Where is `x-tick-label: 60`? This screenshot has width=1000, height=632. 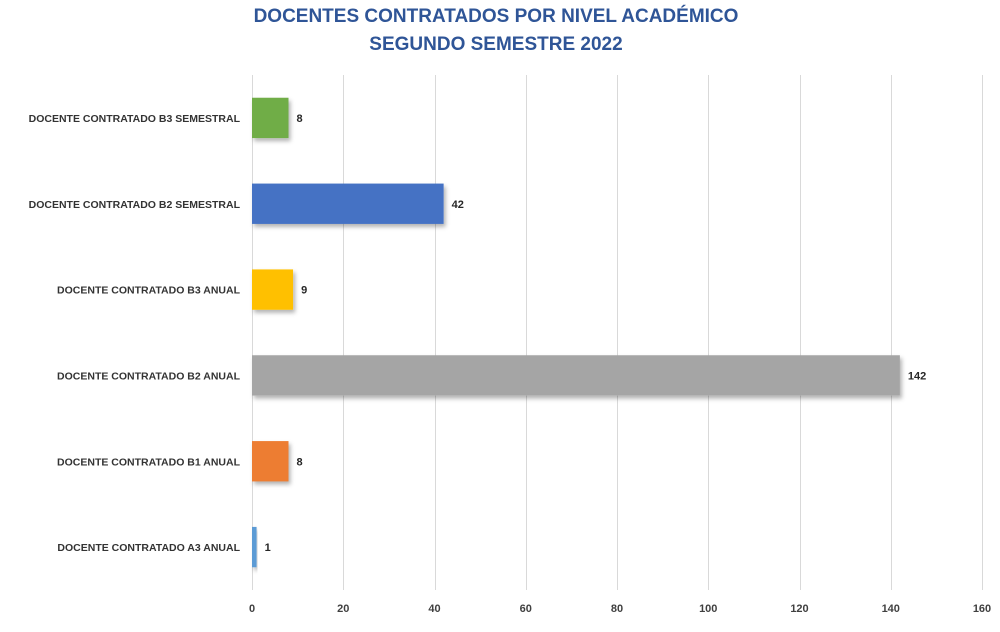 x-tick-label: 60 is located at coordinates (526, 609).